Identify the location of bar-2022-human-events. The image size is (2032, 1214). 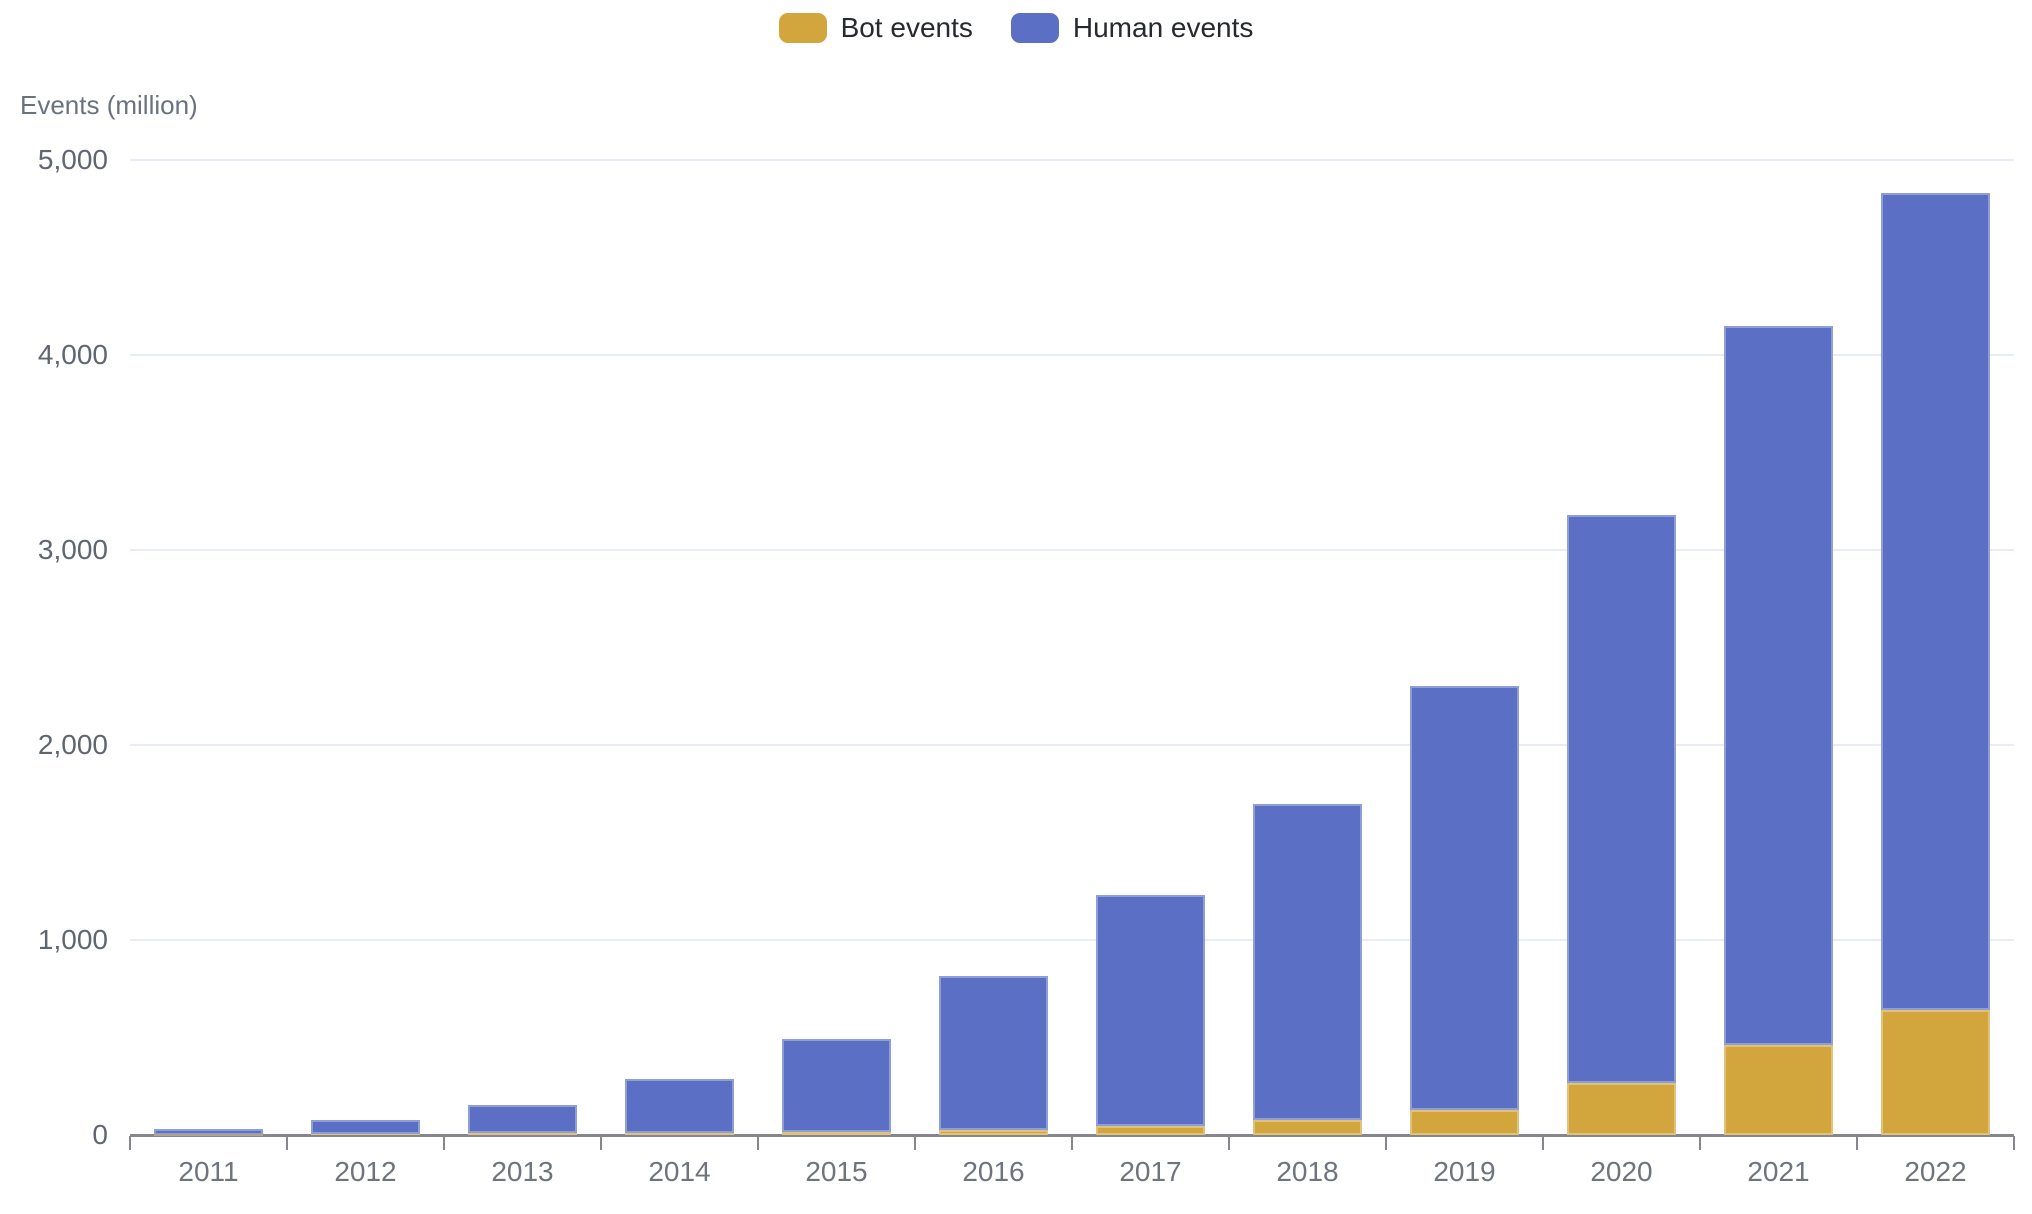
(1935, 602).